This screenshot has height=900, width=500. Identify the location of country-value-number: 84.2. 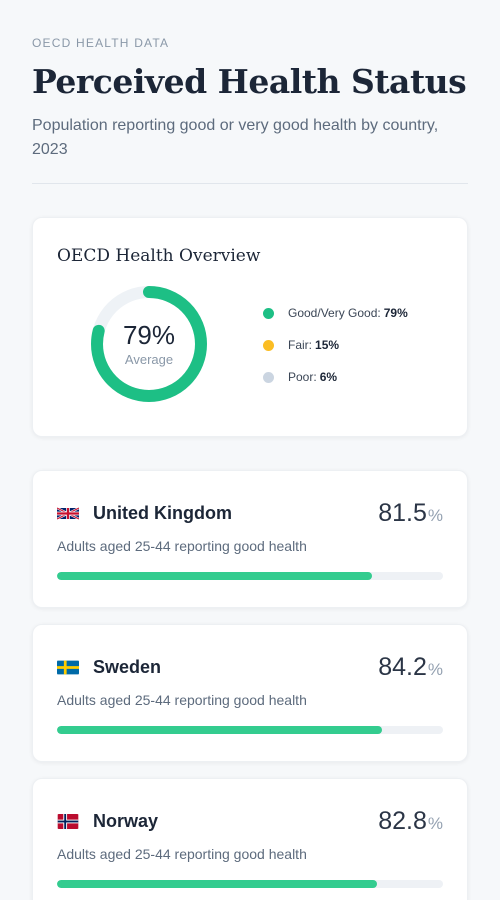
(402, 667).